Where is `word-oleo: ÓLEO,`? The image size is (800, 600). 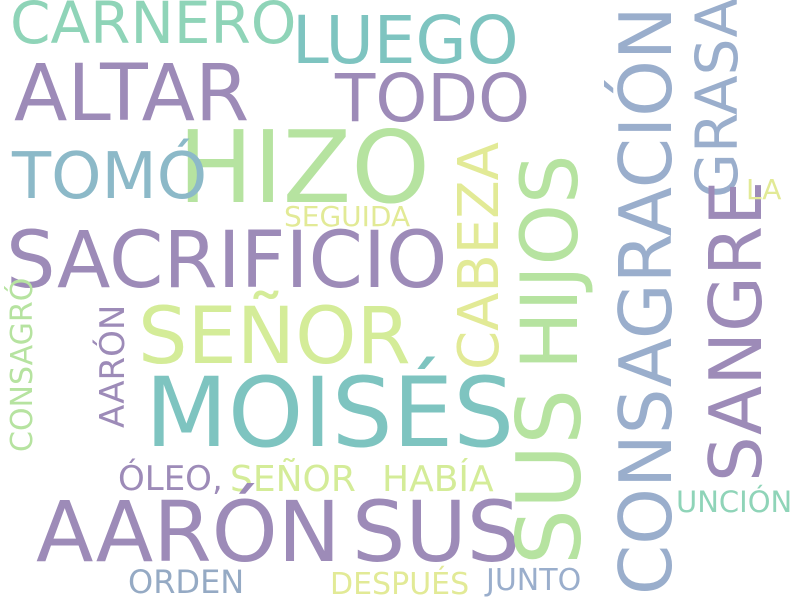 word-oleo: ÓLEO, is located at coordinates (170, 479).